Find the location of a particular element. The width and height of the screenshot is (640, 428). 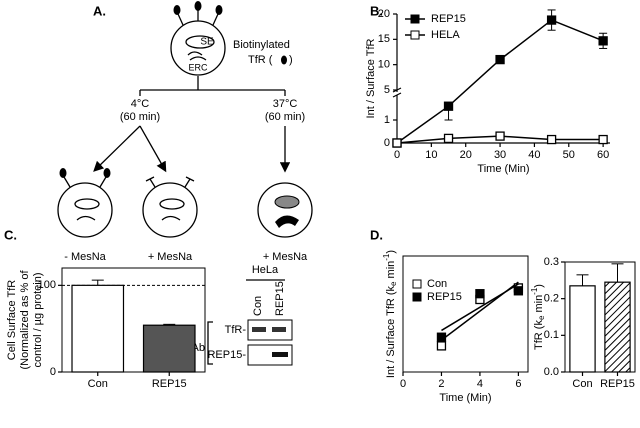

label: - MesNa is located at coordinates (85, 257).